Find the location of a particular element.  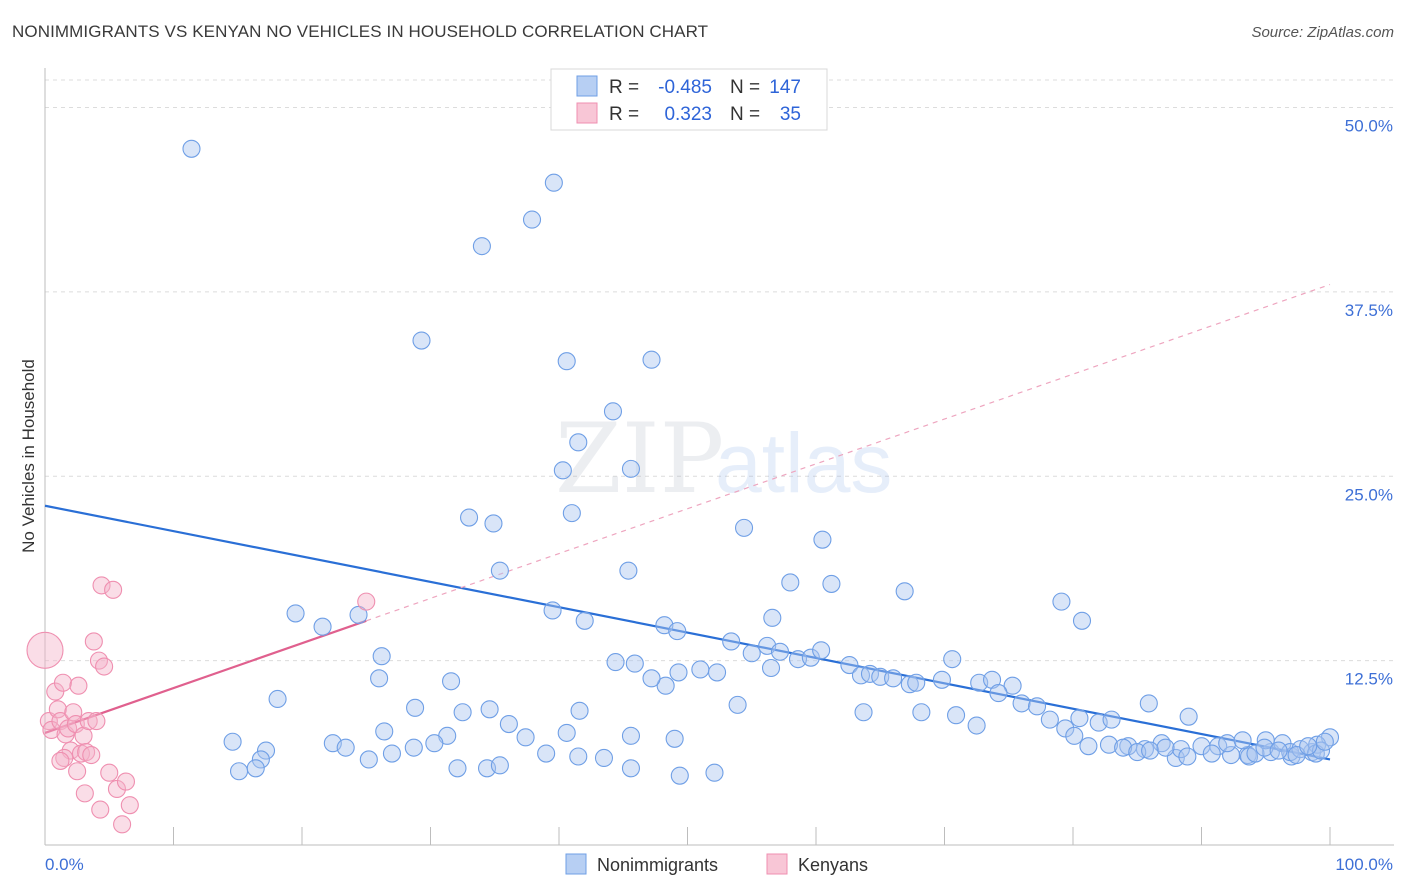

y-tick-label-3: 50.0% is located at coordinates (1369, 126).